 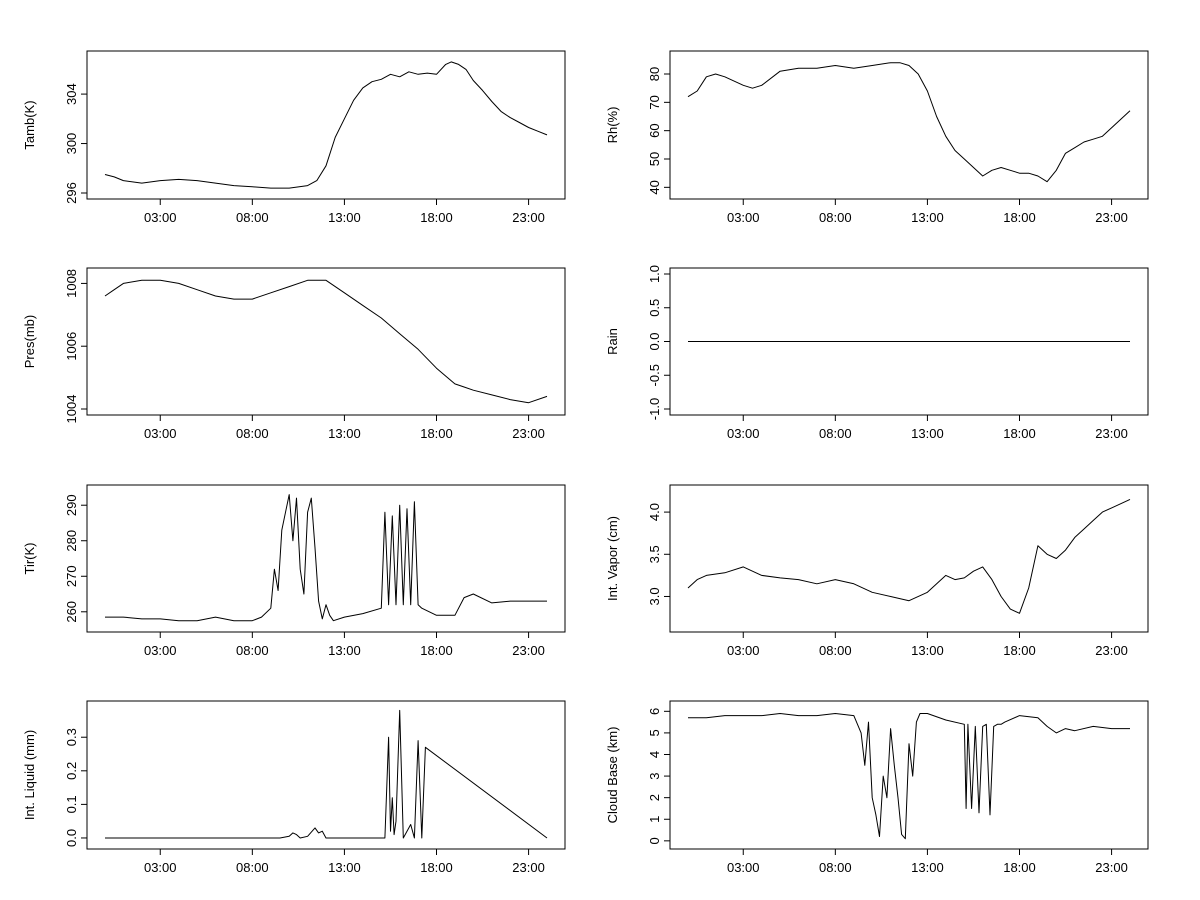 I want to click on y-axis-label: Rain, so click(x=612, y=341).